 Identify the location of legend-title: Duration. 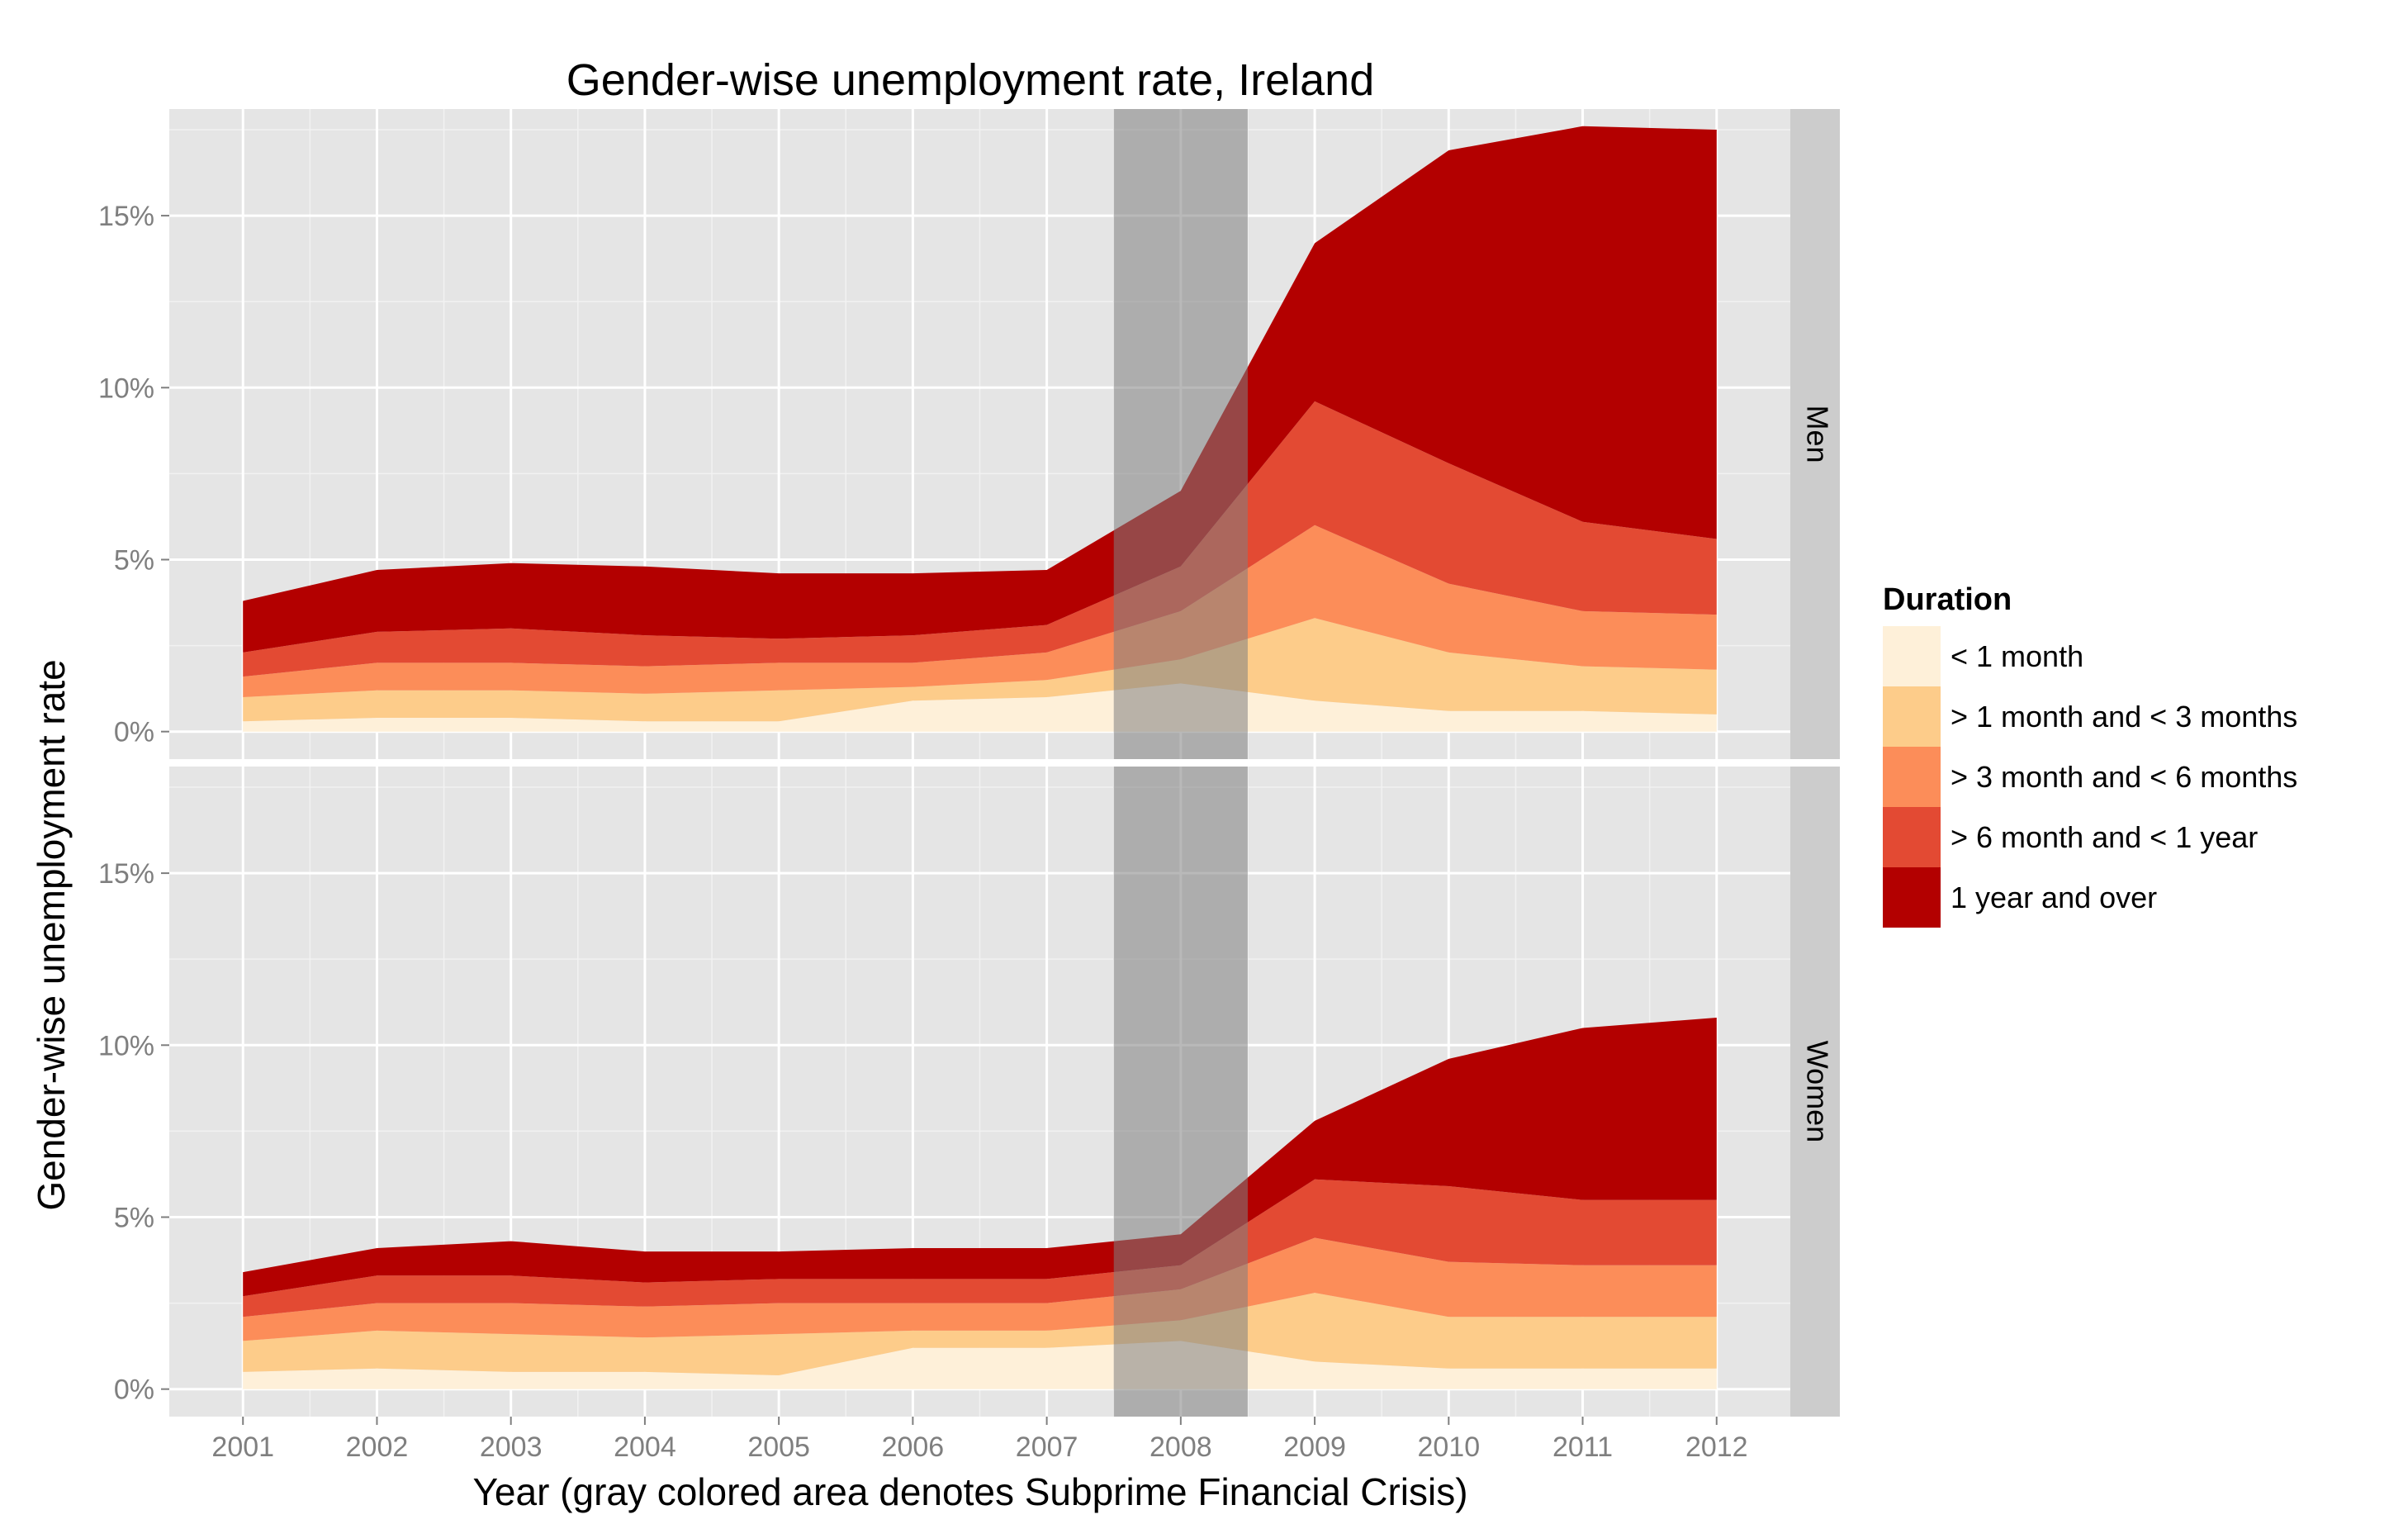
(1948, 599).